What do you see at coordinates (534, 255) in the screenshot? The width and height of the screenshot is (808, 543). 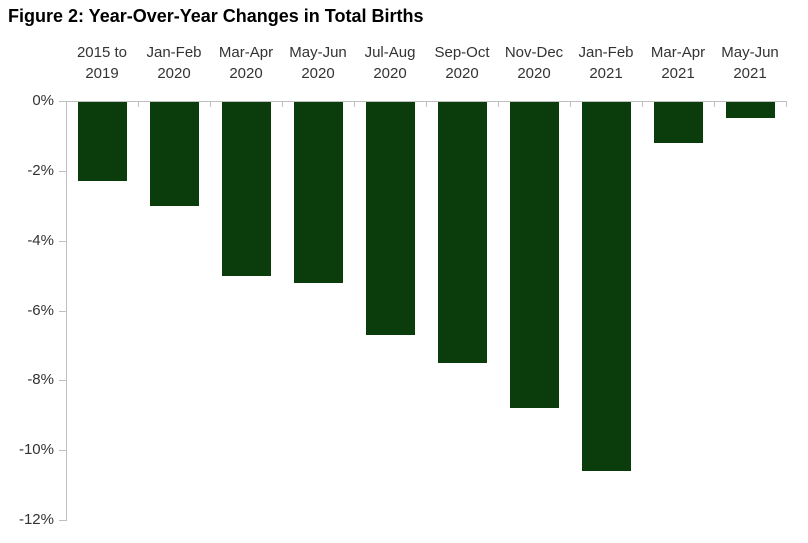 I see `bar-nov-dec-2020` at bounding box center [534, 255].